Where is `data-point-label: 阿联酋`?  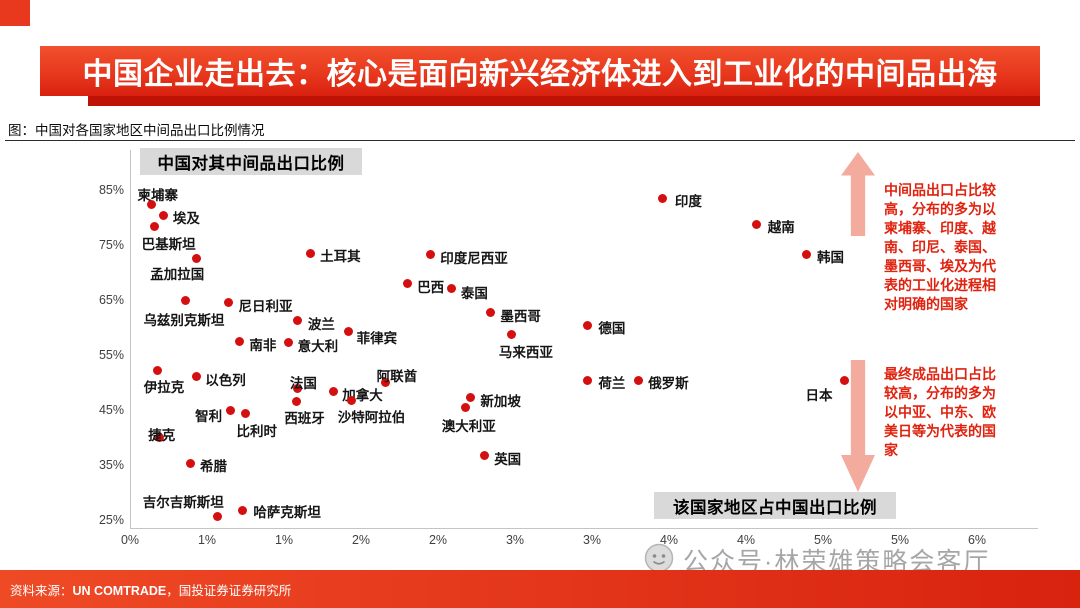
data-point-label: 阿联酋 is located at coordinates (397, 377).